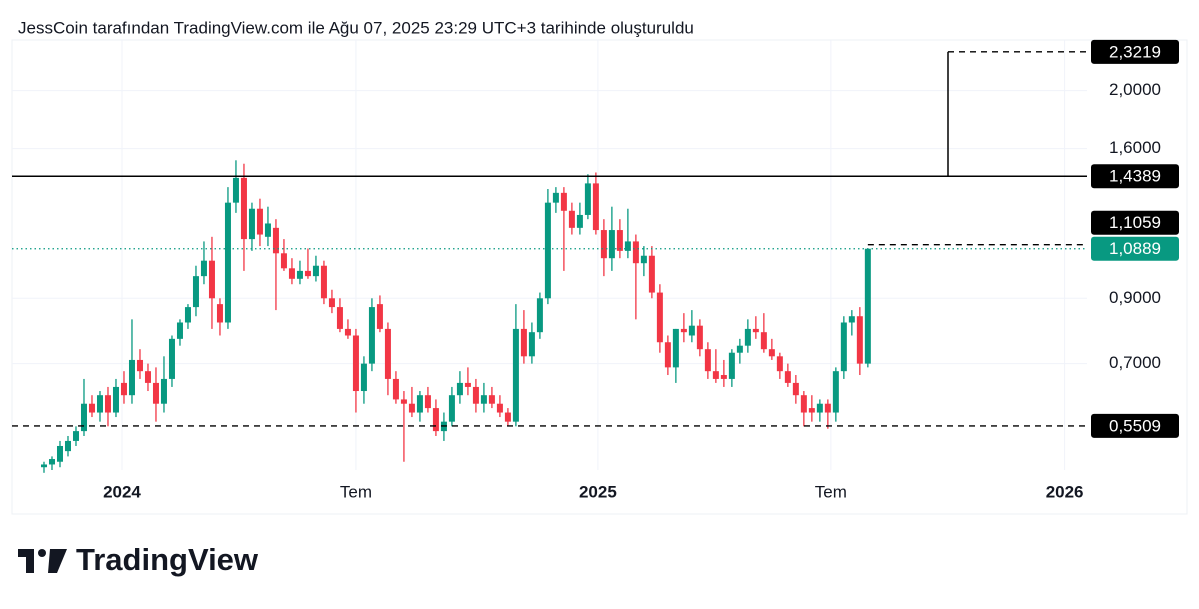  What do you see at coordinates (1135, 89) in the screenshot?
I see `y-tick-label: 2,0000` at bounding box center [1135, 89].